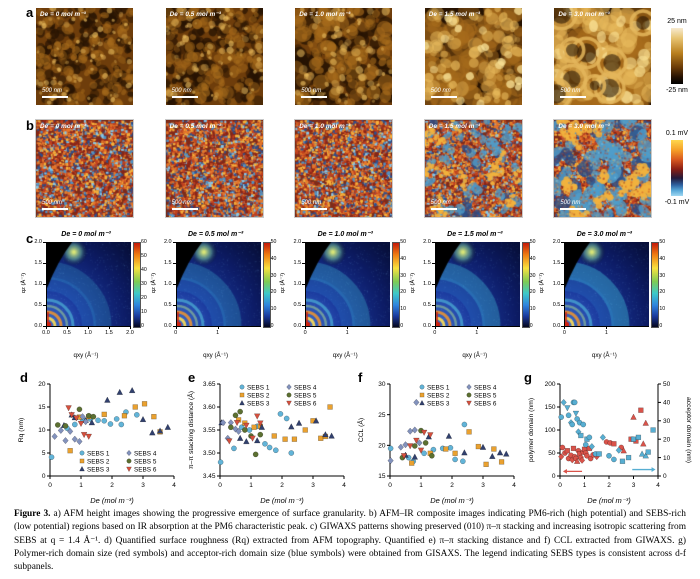  Describe the element at coordinates (215, 61) in the screenshot. I see `afm-panel-1: De = 0.5 mol m⁻³ 500 nm` at that location.